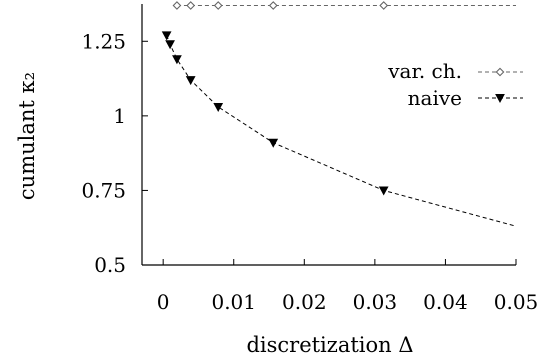  What do you see at coordinates (424, 71) in the screenshot?
I see `legend-label-var-ch: var. ch.` at bounding box center [424, 71].